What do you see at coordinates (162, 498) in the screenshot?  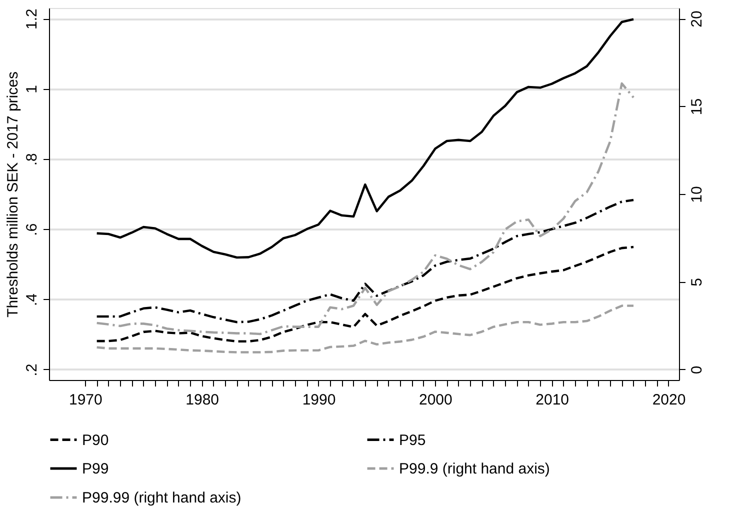 I see `legend-label: P99.99 (right hand axis)` at bounding box center [162, 498].